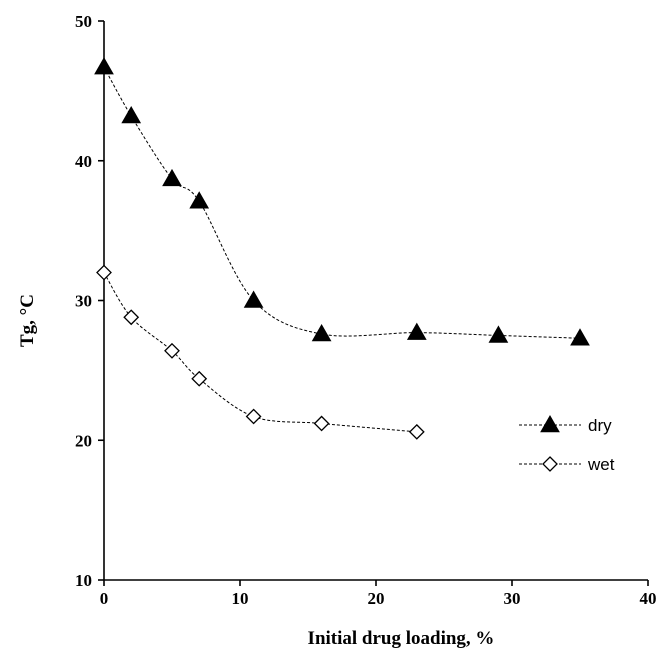 This screenshot has width=664, height=658. What do you see at coordinates (567, 444) in the screenshot?
I see `legend: dry wet` at bounding box center [567, 444].